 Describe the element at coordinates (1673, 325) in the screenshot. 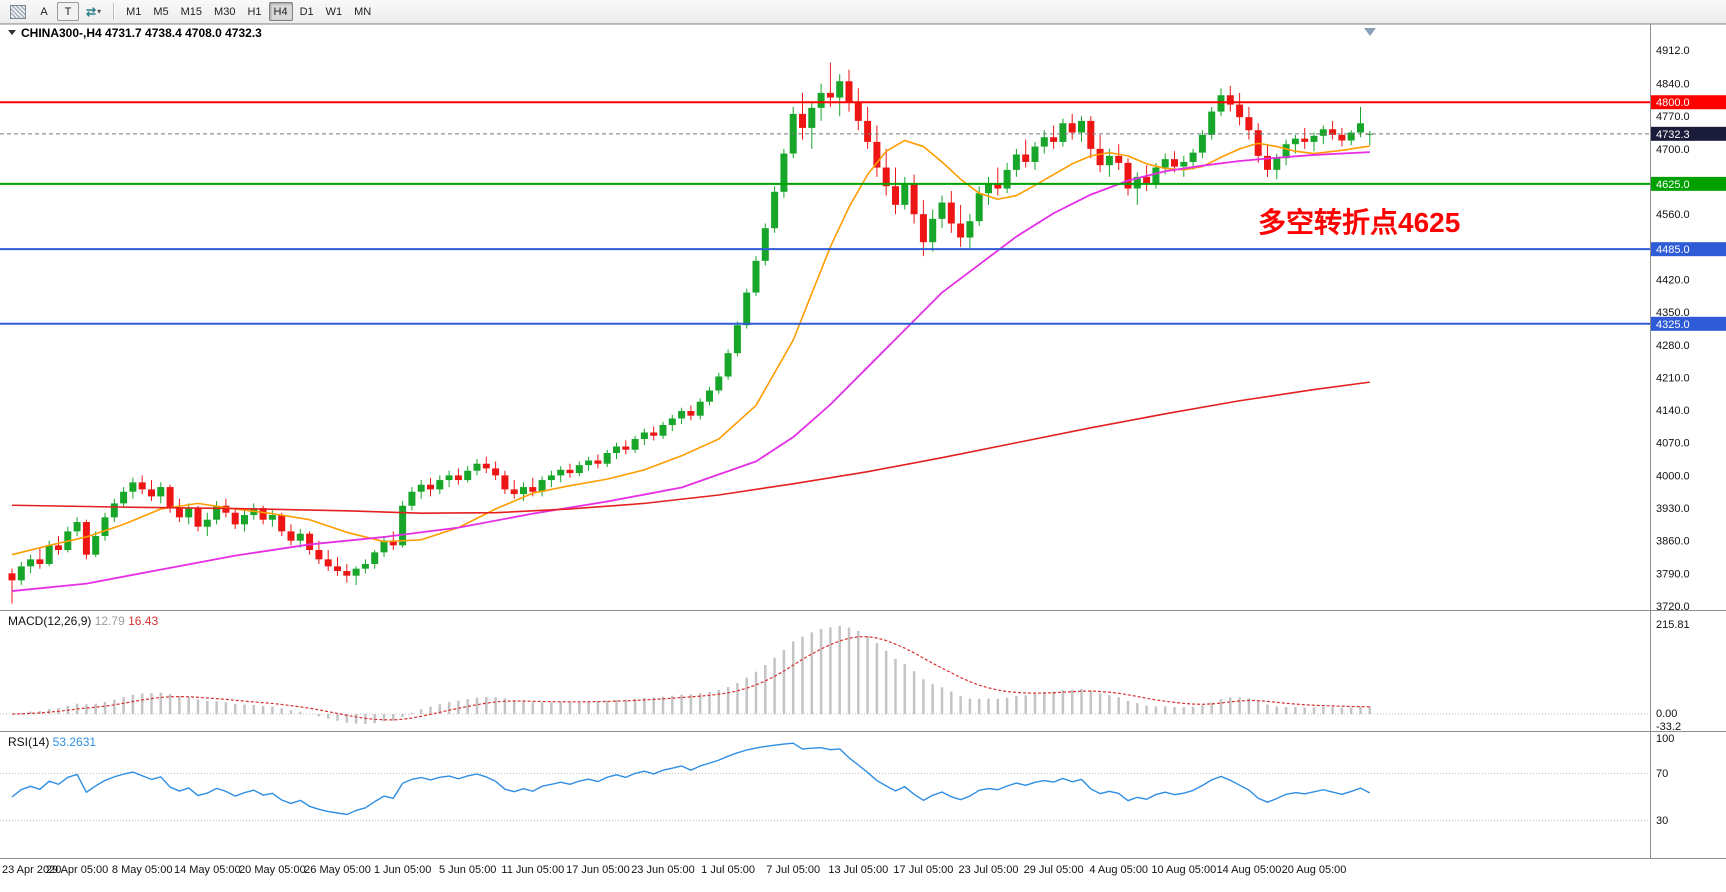

I see `price-flag-label: 4325.0` at that location.